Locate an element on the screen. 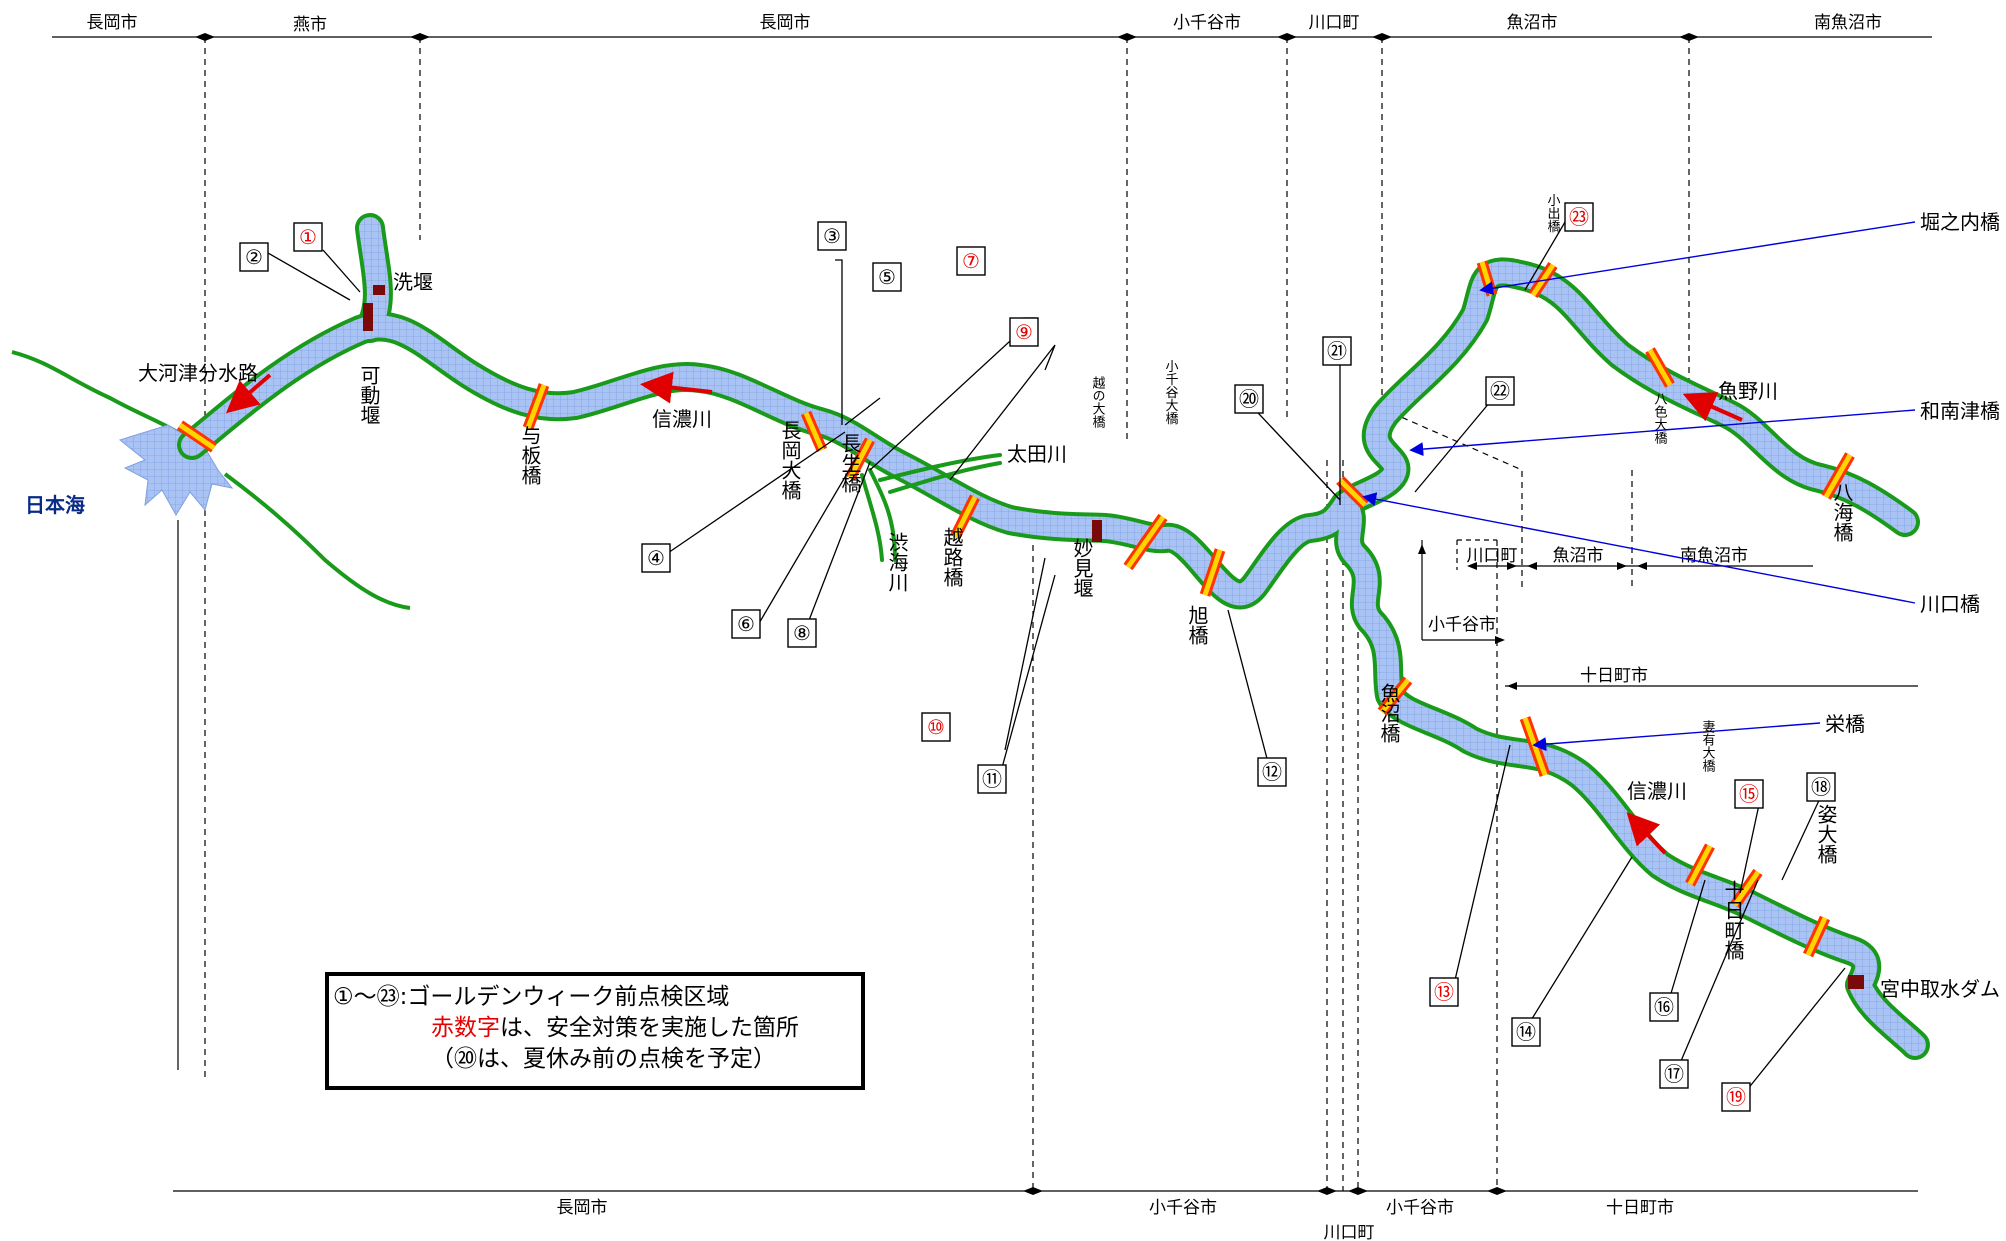 The width and height of the screenshot is (2006, 1241). kawaguchi-bridge-label: 川口橋 is located at coordinates (1950, 604).